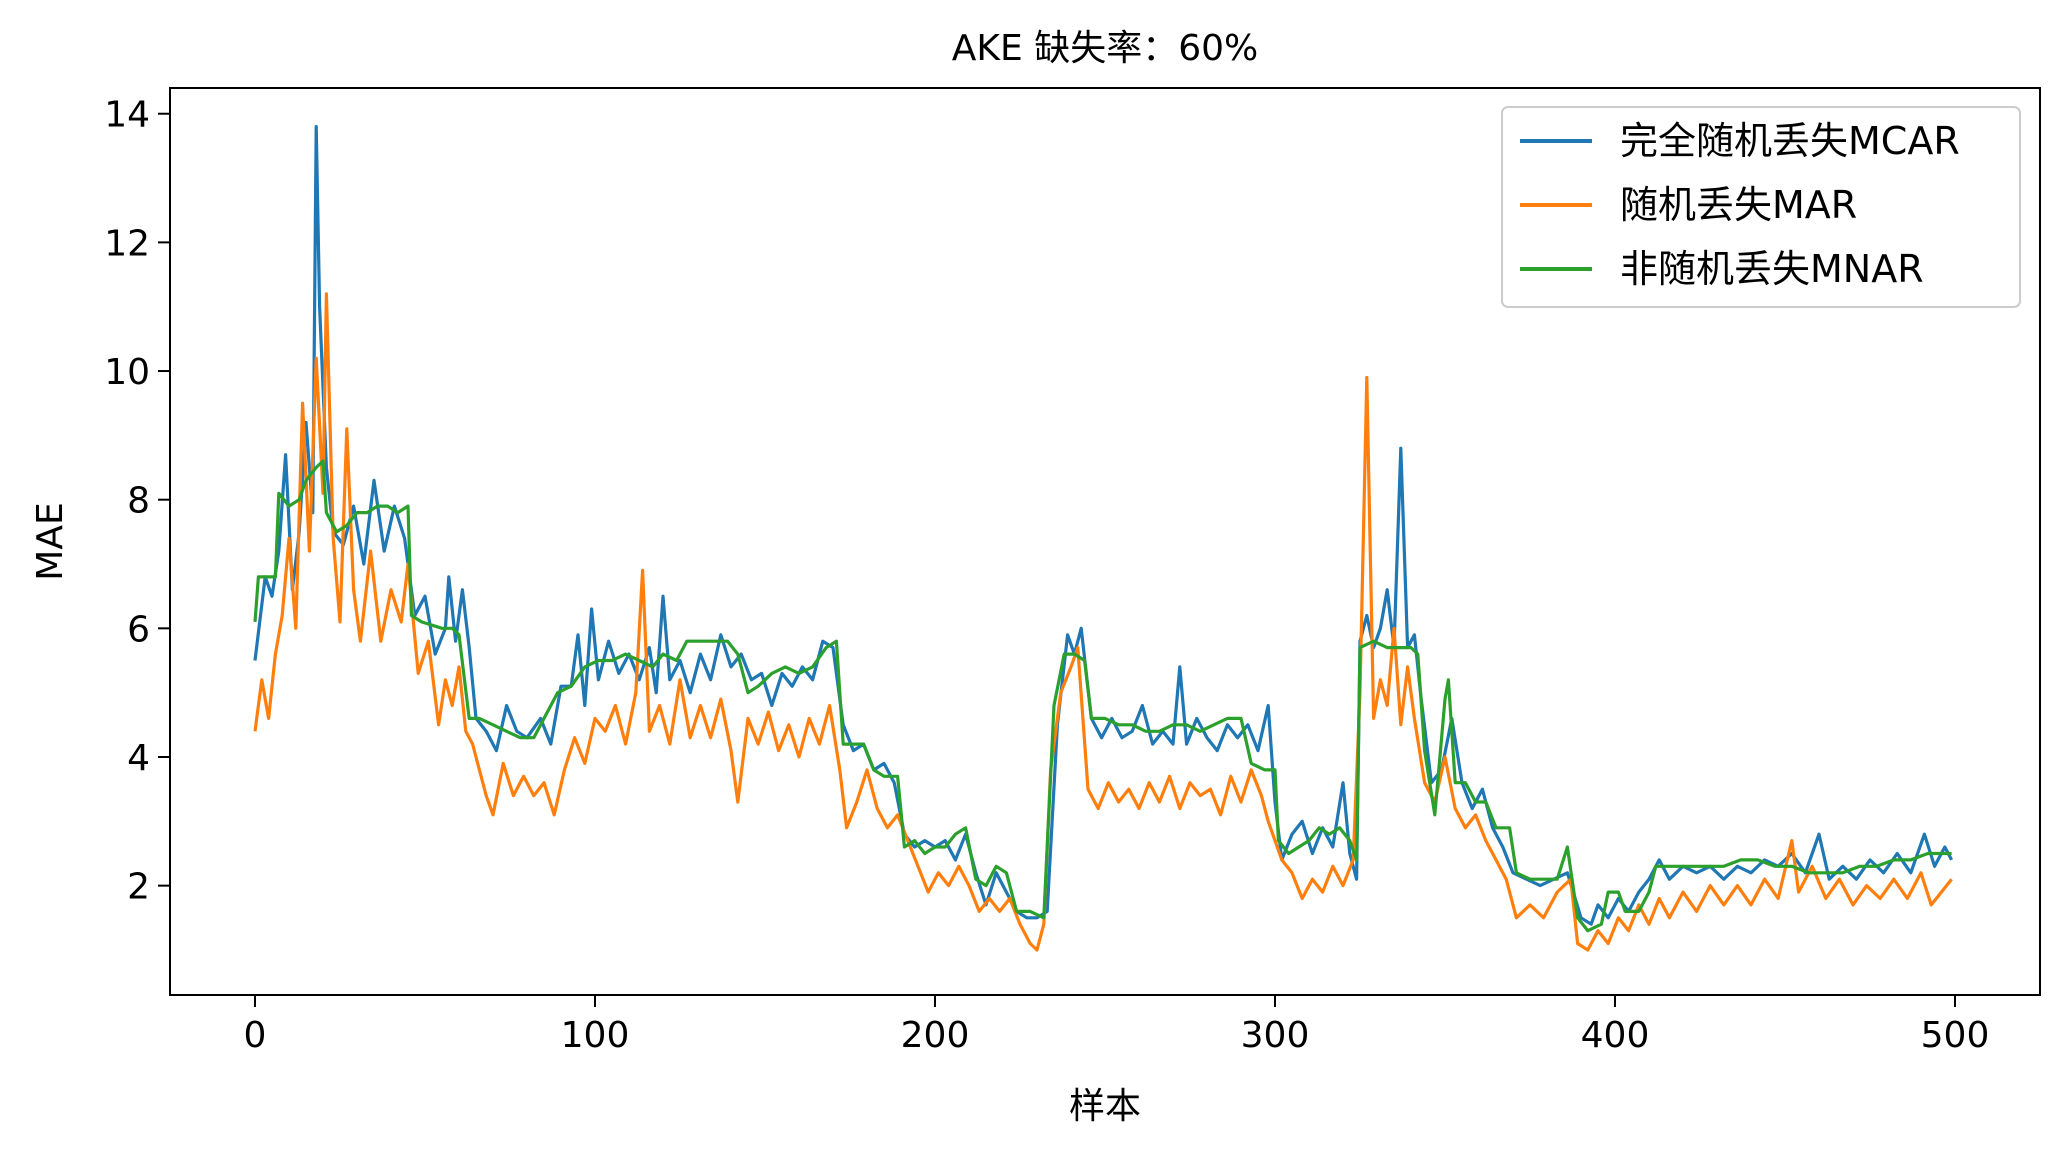  I want to click on y-axis: 2 4 6 8 10 12 14, so click(137, 501).